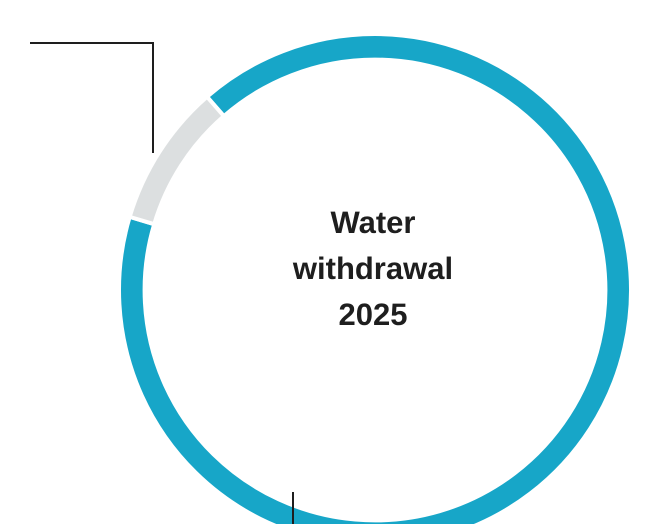 The image size is (655, 524). I want to click on text: Water withdrawal 2025, so click(373, 269).